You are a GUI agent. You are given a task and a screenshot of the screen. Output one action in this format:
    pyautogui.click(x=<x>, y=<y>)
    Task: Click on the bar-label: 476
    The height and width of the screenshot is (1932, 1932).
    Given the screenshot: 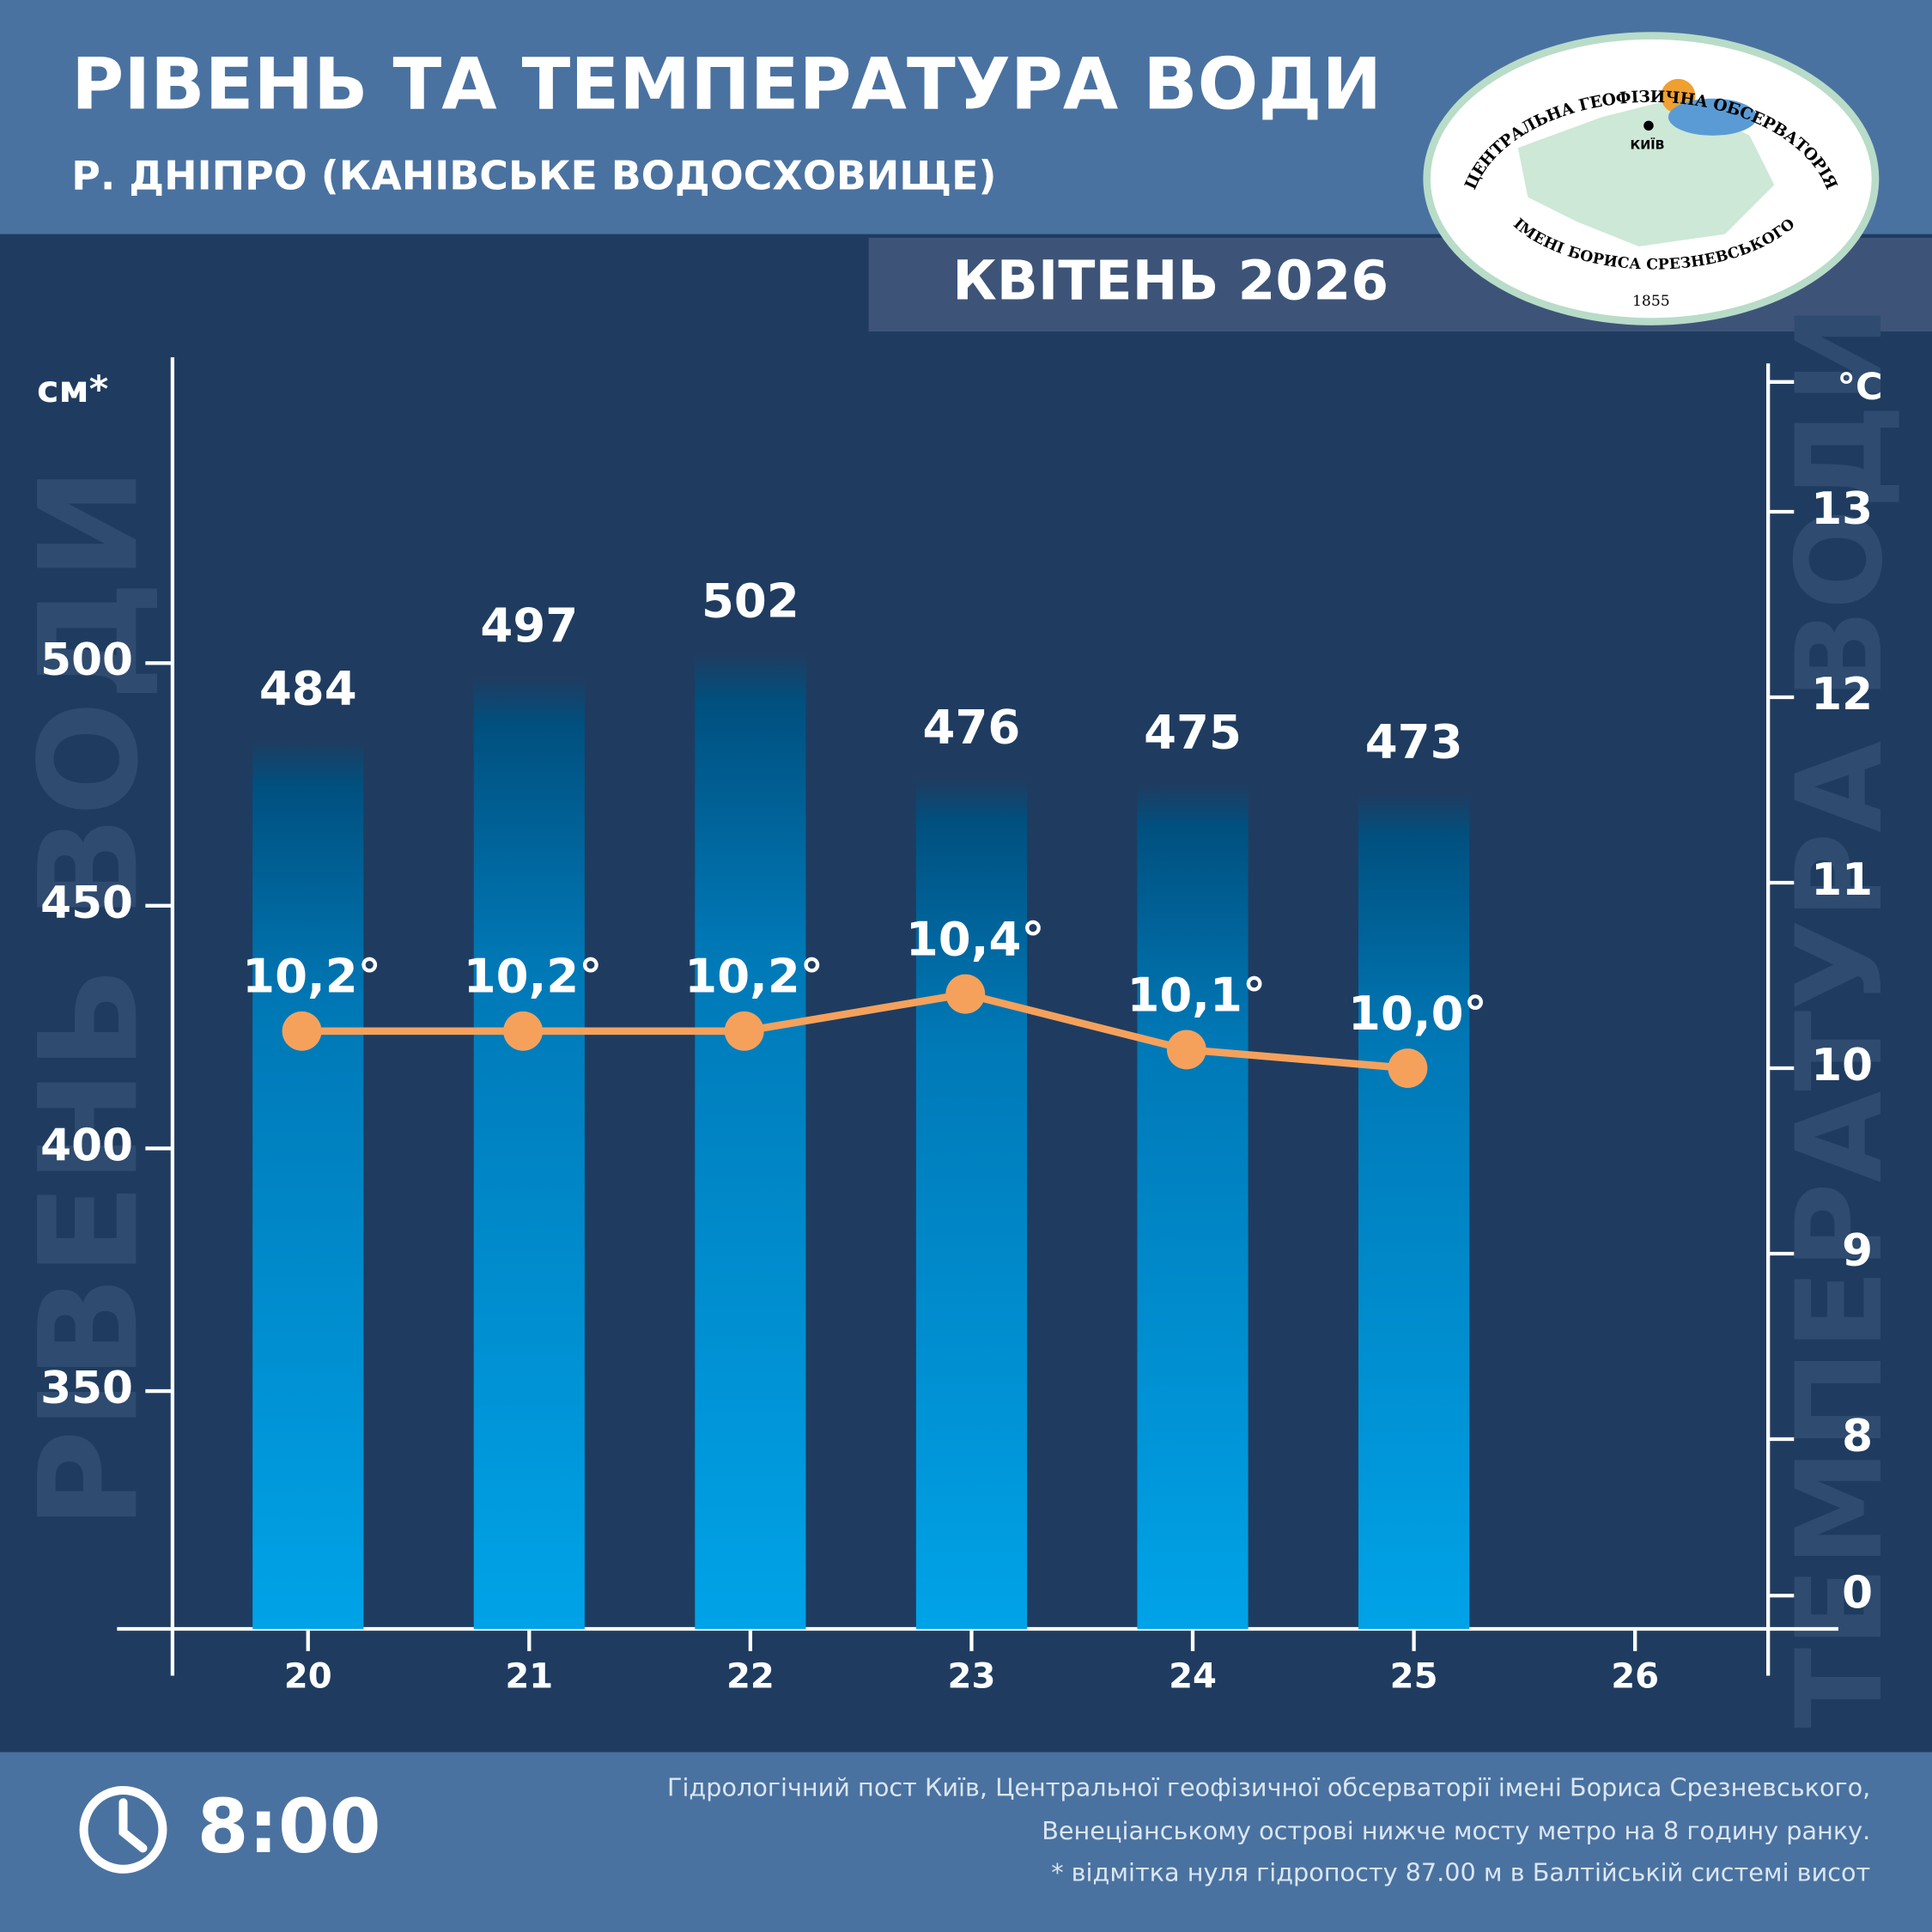 What is the action you would take?
    pyautogui.click(x=972, y=727)
    